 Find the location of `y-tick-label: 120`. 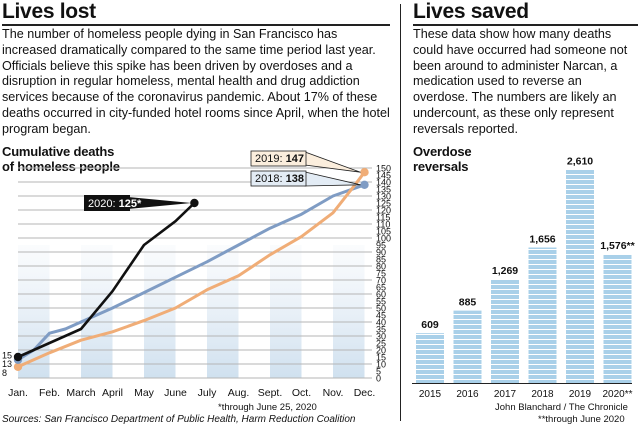

y-tick-label: 120 is located at coordinates (383, 211).